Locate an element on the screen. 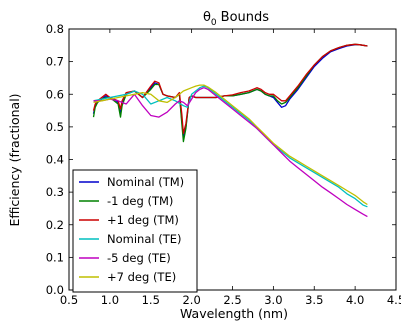 The image size is (401, 324). x-tick-label: 0.5 is located at coordinates (69, 300).